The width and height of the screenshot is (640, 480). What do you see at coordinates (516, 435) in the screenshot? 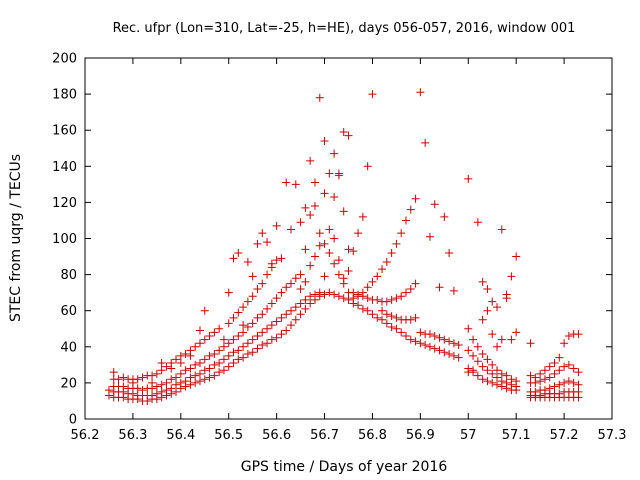
I see `x-tick-label: 57.1` at bounding box center [516, 435].